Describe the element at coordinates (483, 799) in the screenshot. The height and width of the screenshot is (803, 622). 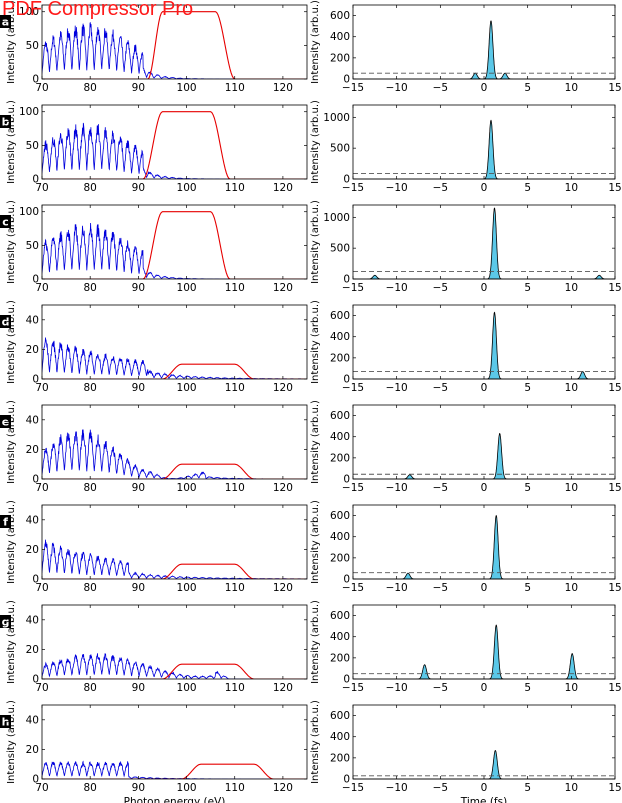
I see `x-axis-label: Time (fs)` at that location.